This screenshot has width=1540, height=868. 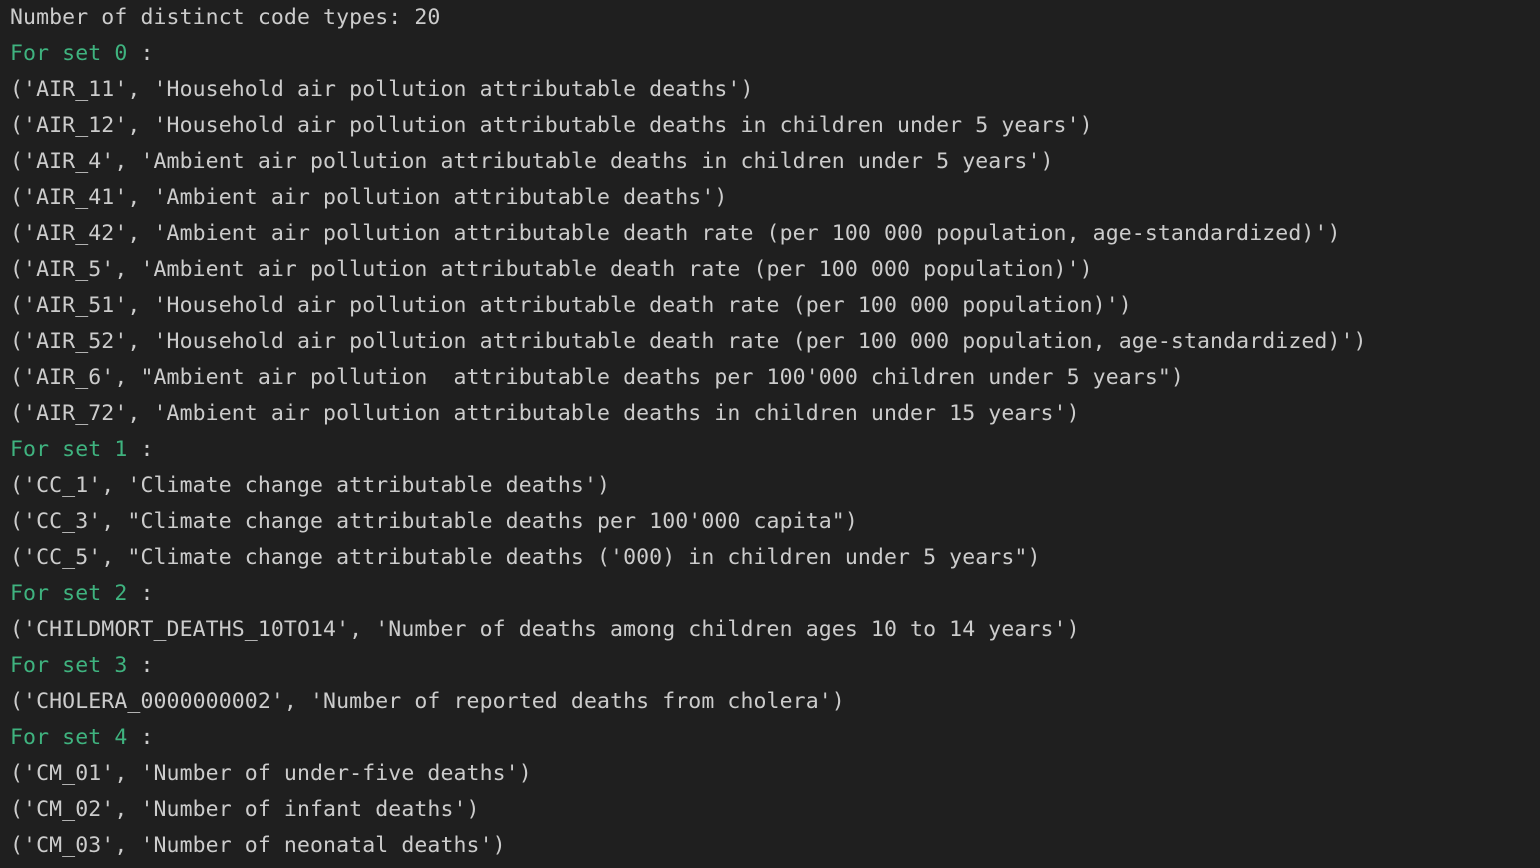 What do you see at coordinates (772, 666) in the screenshot?
I see `set-header: For set 3 :` at bounding box center [772, 666].